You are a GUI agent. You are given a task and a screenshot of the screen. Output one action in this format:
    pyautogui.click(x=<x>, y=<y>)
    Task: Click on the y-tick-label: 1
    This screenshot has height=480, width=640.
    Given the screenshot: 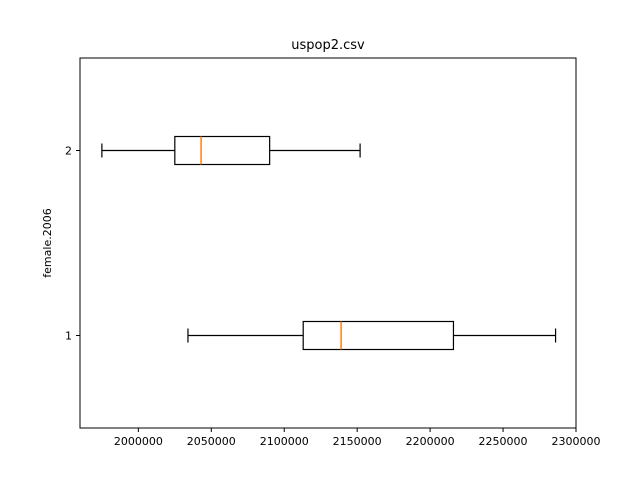 What is the action you would take?
    pyautogui.click(x=68, y=336)
    